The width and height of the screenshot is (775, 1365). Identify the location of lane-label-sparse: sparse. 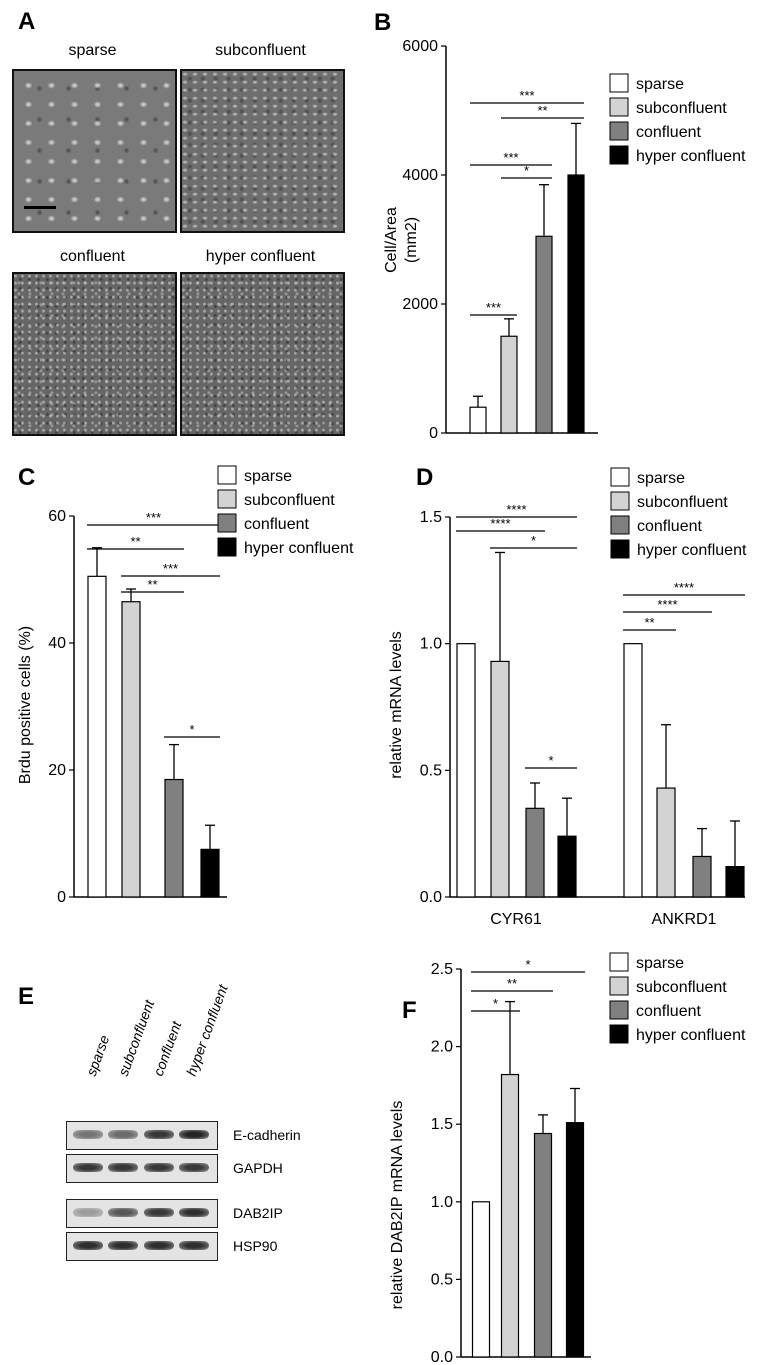
(97, 1055).